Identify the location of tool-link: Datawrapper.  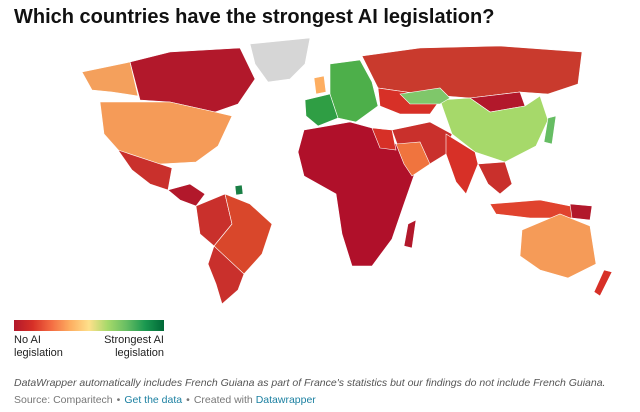
(285, 400).